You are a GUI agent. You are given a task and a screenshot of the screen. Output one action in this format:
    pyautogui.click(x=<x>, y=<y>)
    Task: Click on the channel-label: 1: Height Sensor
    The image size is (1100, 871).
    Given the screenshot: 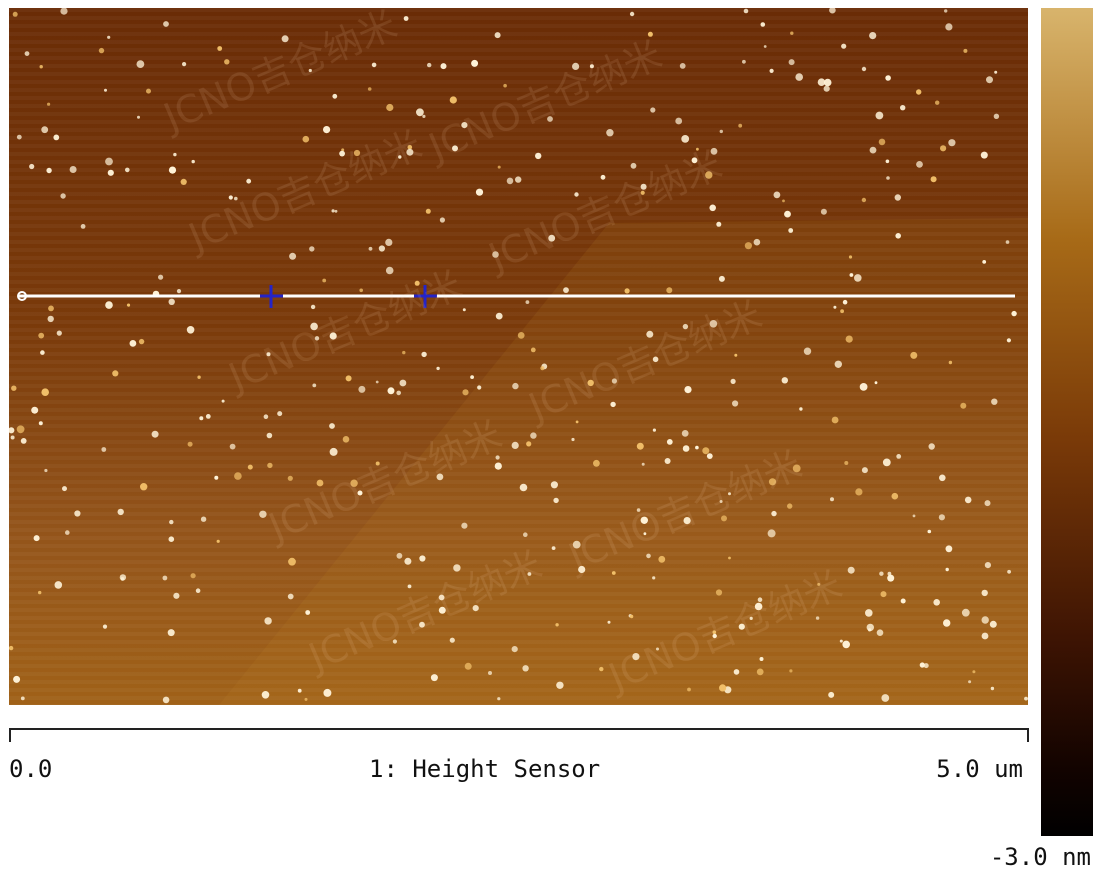 What is the action you would take?
    pyautogui.click(x=484, y=769)
    